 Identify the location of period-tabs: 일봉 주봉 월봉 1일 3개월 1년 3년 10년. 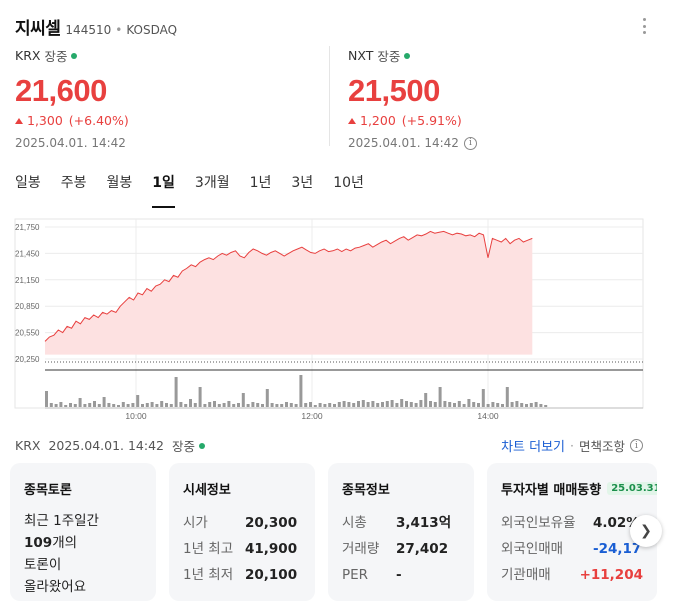
(199, 190).